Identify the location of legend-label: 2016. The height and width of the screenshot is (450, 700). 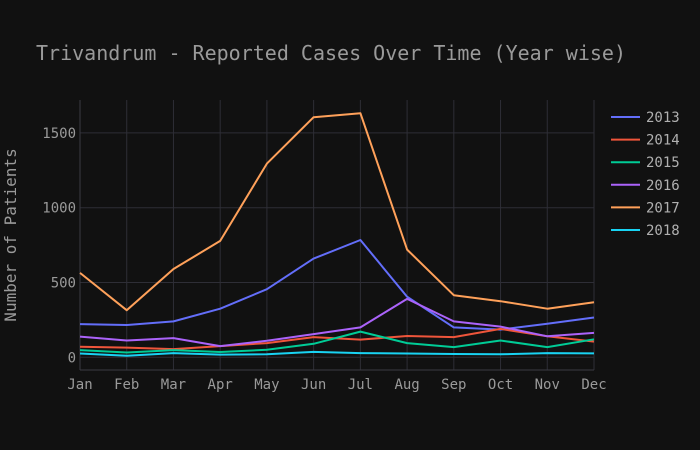
(663, 186).